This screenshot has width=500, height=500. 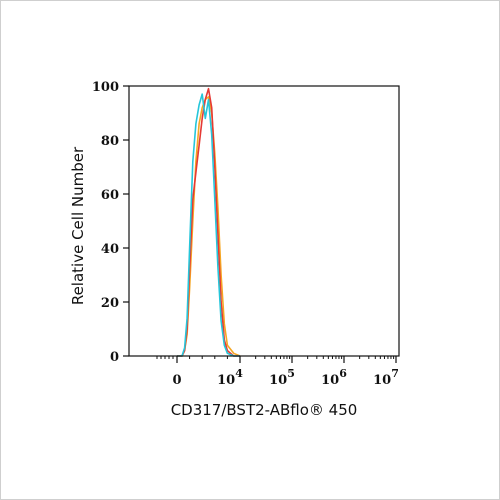 What do you see at coordinates (230, 377) in the screenshot?
I see `x-tick-label: 10⁴` at bounding box center [230, 377].